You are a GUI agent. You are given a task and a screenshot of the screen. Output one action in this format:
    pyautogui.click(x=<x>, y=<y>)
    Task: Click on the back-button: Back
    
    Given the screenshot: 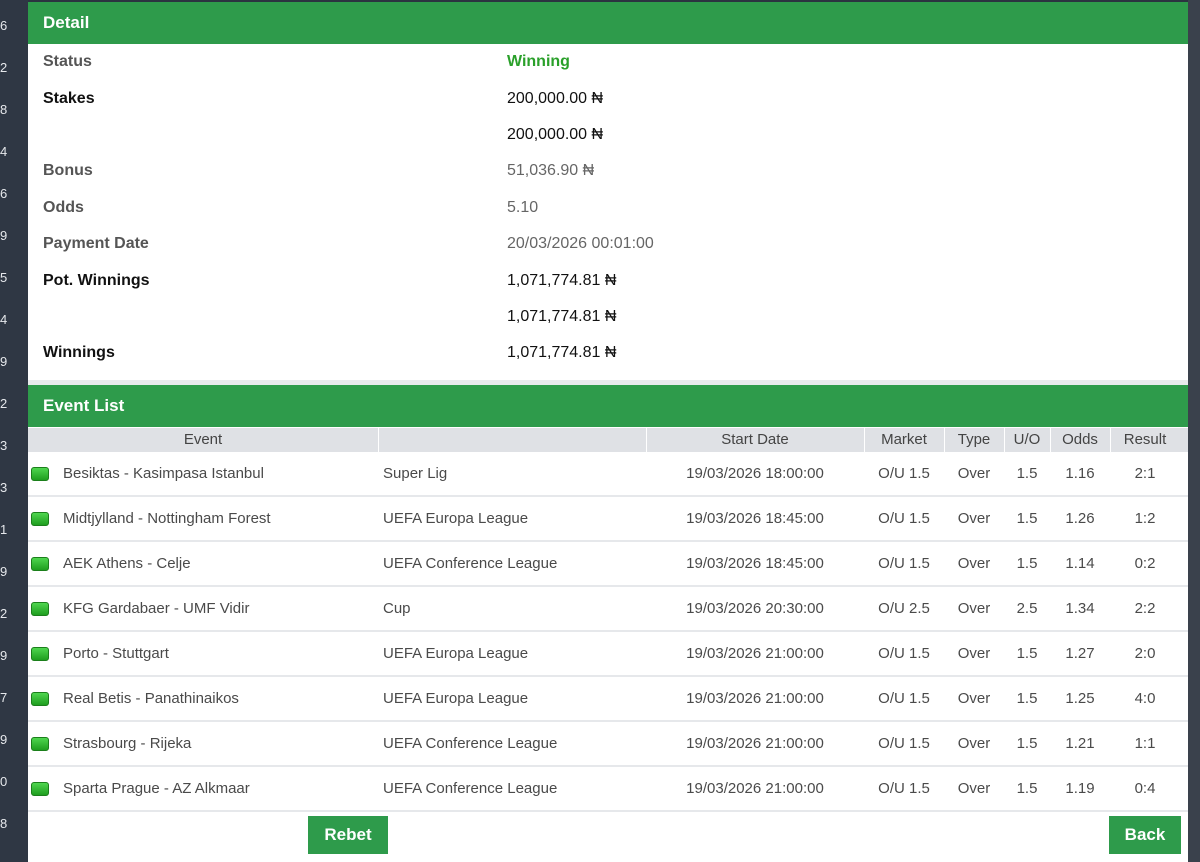 What is the action you would take?
    pyautogui.click(x=1145, y=835)
    